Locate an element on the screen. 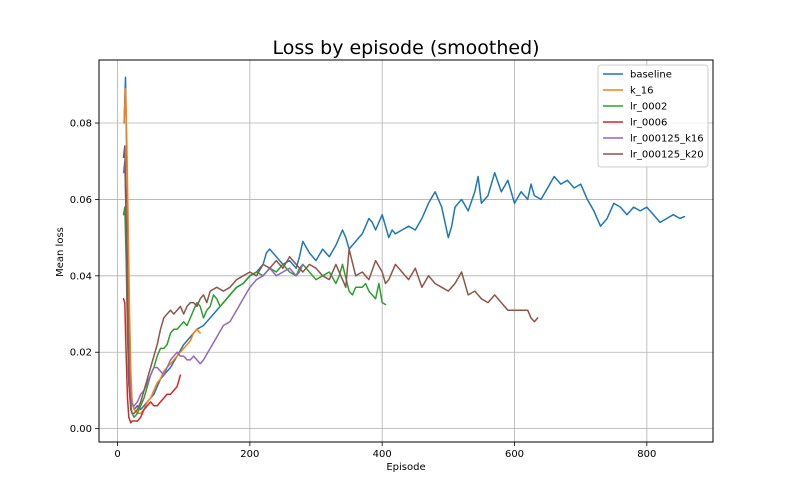  x-tick-label: 800 is located at coordinates (646, 454).